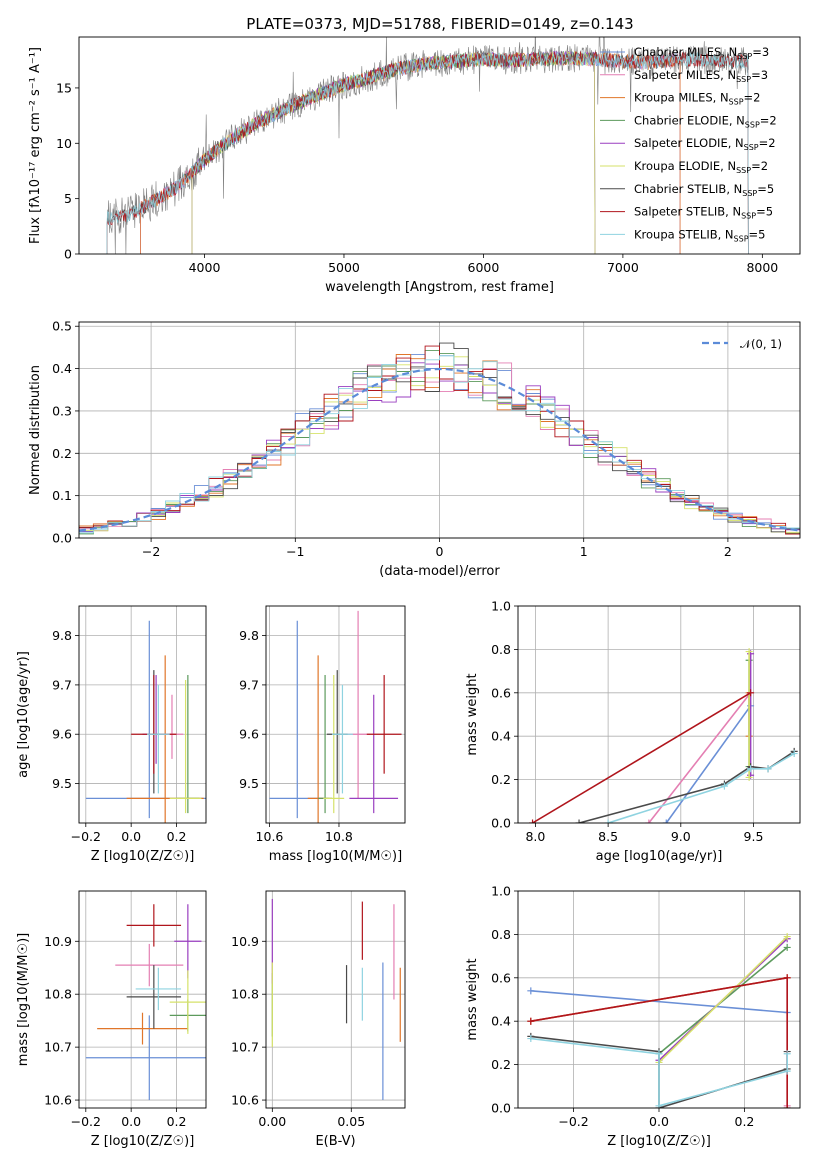  I want to click on series-line-salpeter-stelib, so click(642, 757).